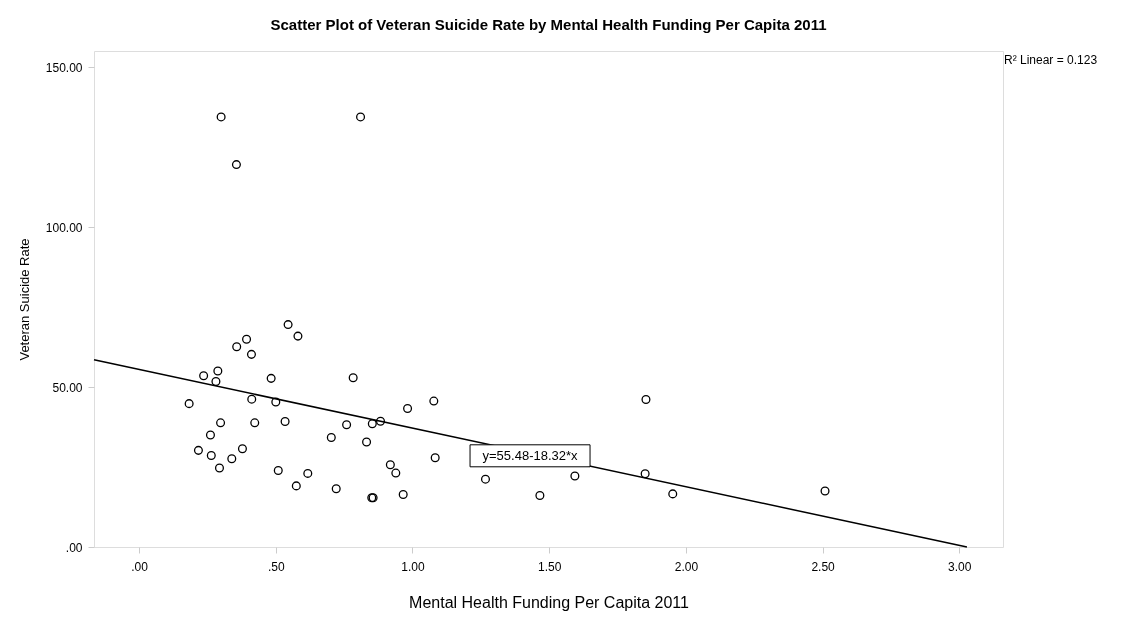 This screenshot has width=1136, height=637. What do you see at coordinates (413, 566) in the screenshot?
I see `x-tick-label: 1.00` at bounding box center [413, 566].